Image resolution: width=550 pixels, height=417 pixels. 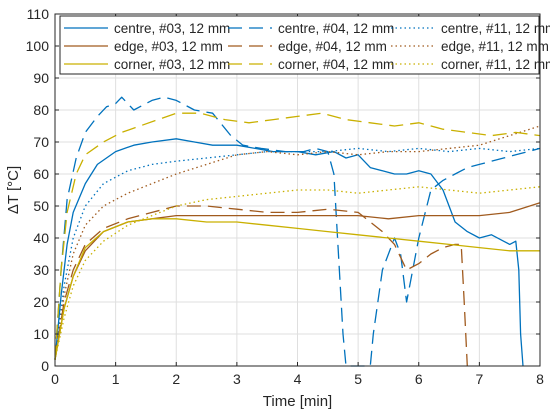 I want to click on x-tick-label: 4, so click(x=298, y=379).